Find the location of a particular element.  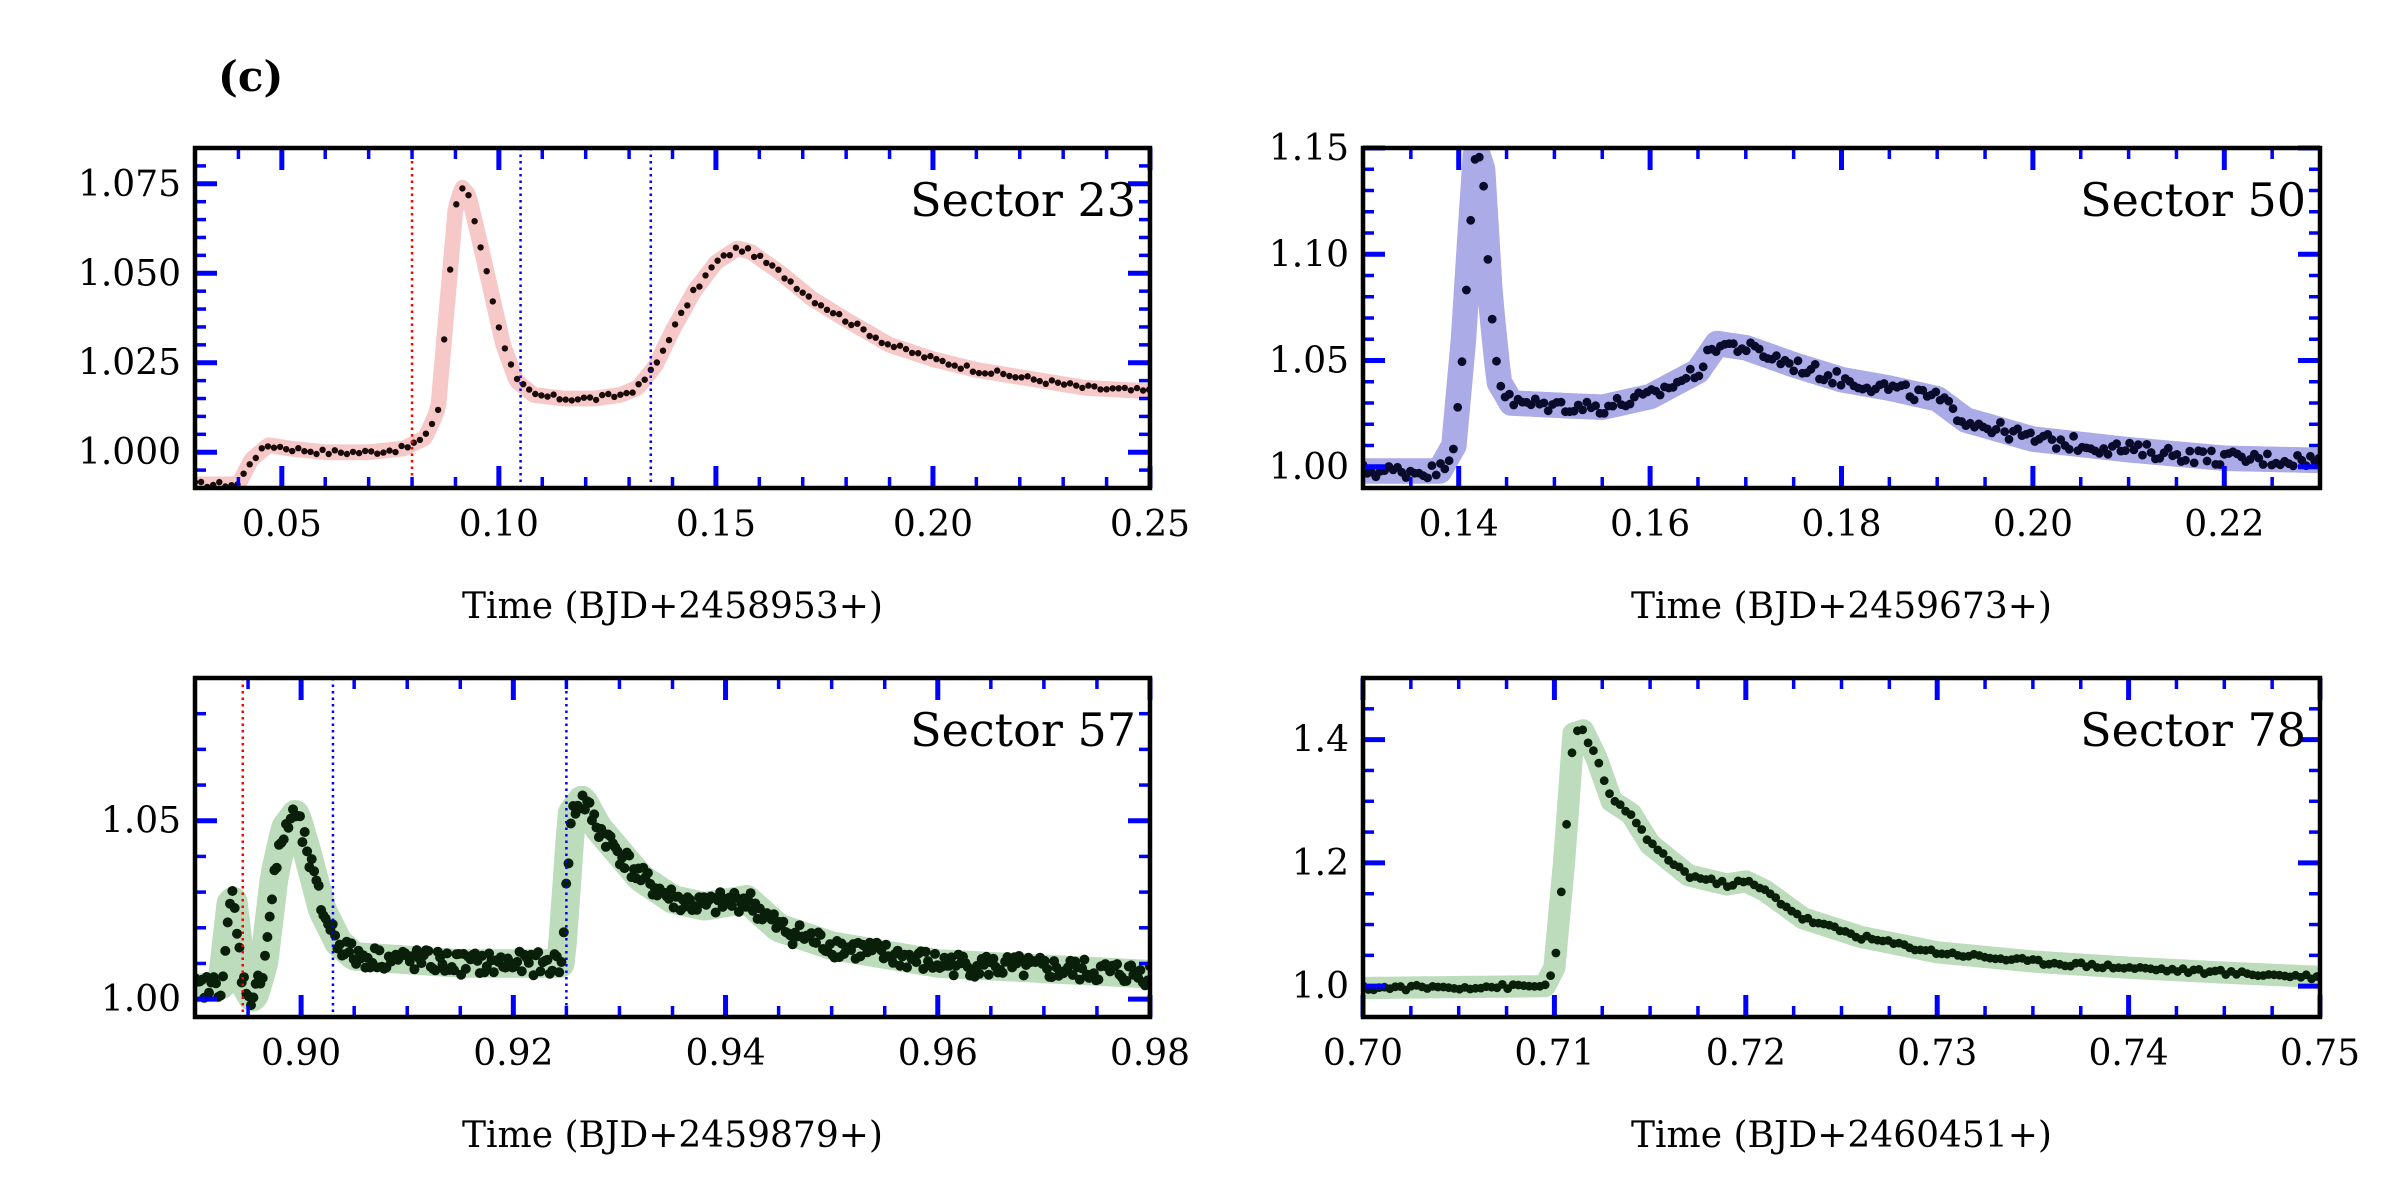

x-tick-label: 0.96 is located at coordinates (938, 1053).